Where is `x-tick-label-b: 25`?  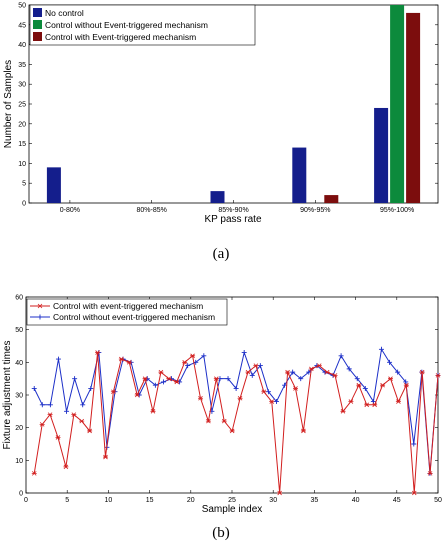 x-tick-label-b: 25 is located at coordinates (232, 500).